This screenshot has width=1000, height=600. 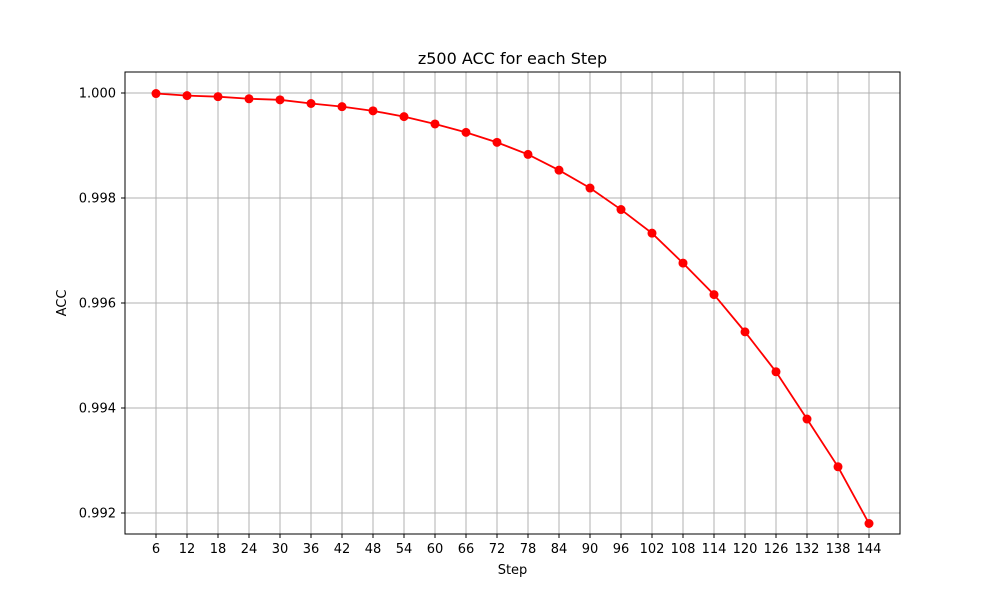 What do you see at coordinates (559, 549) in the screenshot?
I see `x-tick-label: 84` at bounding box center [559, 549].